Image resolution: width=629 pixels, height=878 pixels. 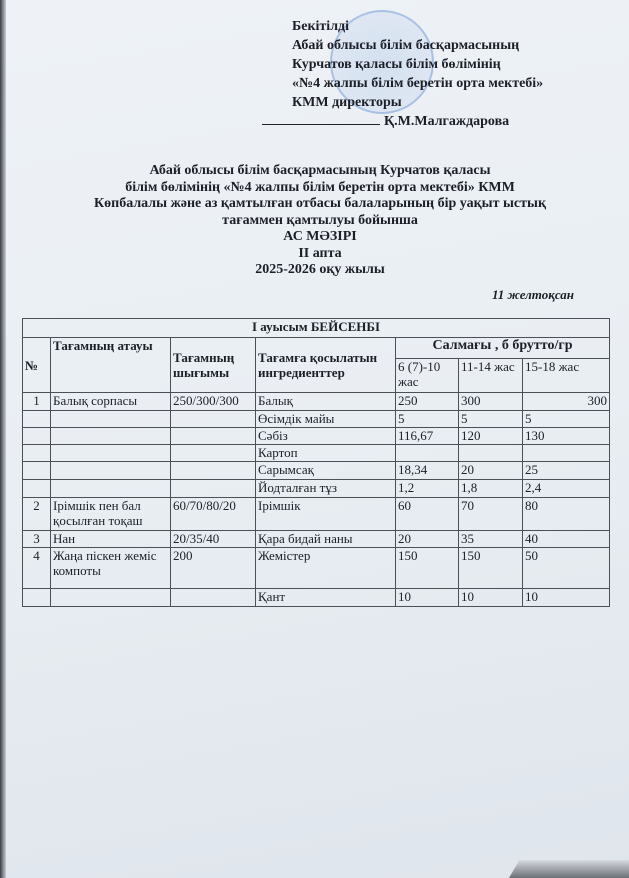 What do you see at coordinates (321, 26) in the screenshot?
I see `approval-line: Бекітілді` at bounding box center [321, 26].